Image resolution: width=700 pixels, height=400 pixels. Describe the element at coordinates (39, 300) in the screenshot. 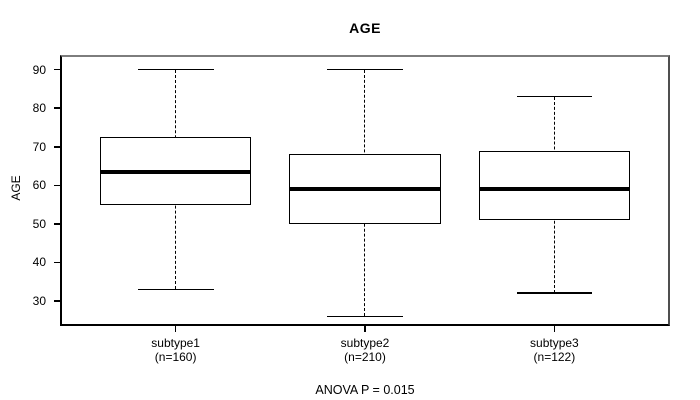

I see `y-axis-tick-label: 30` at that location.